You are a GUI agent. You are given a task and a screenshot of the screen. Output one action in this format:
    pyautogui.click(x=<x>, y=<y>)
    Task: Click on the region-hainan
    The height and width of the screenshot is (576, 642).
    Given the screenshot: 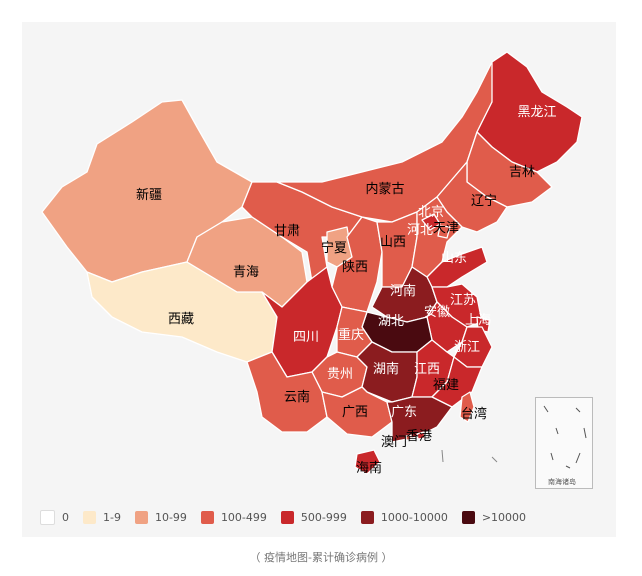 What is the action you would take?
    pyautogui.click(x=367, y=462)
    